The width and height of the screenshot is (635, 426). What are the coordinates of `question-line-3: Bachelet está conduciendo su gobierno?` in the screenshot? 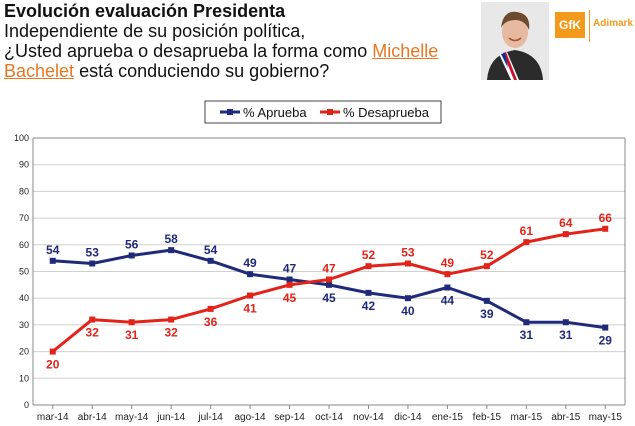 It's located at (239, 71).